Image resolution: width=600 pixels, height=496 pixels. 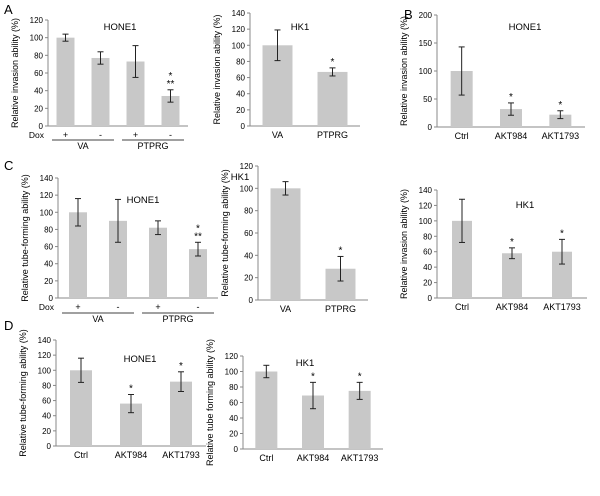 What do you see at coordinates (198, 236) in the screenshot?
I see `significance-mark-c1-3: **` at bounding box center [198, 236].